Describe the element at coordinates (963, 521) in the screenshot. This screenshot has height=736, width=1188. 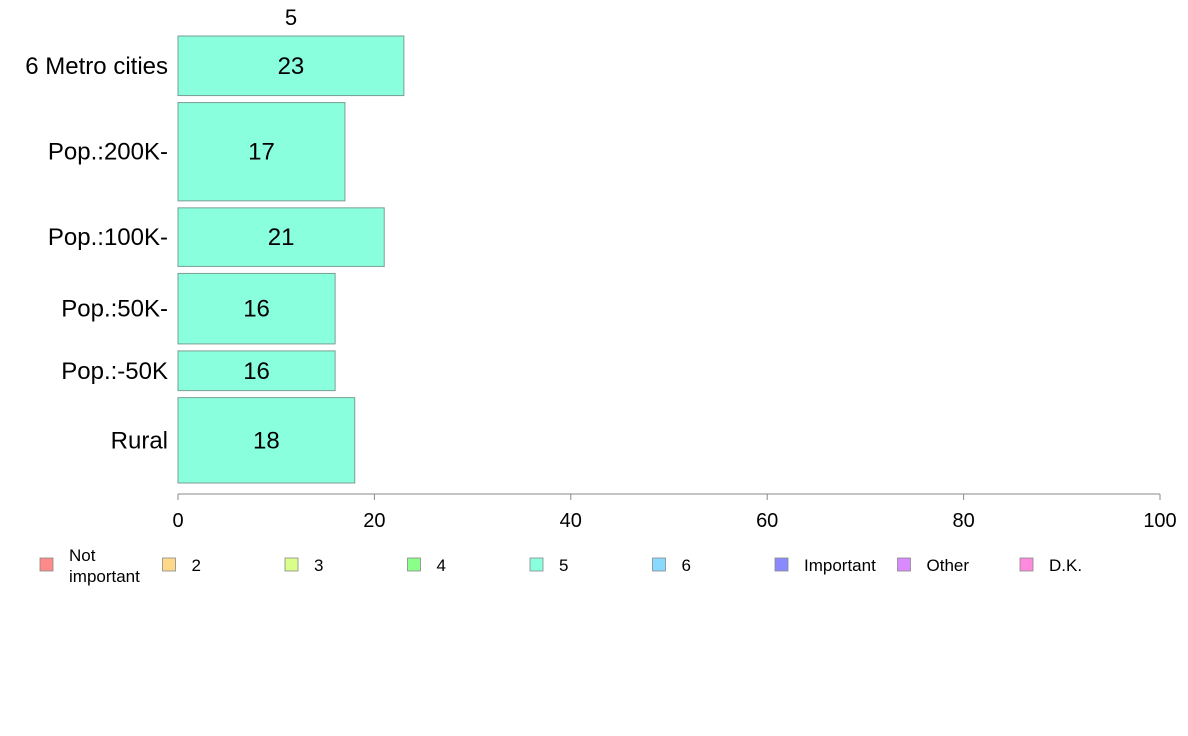
I see `x-tick-label: 80` at that location.